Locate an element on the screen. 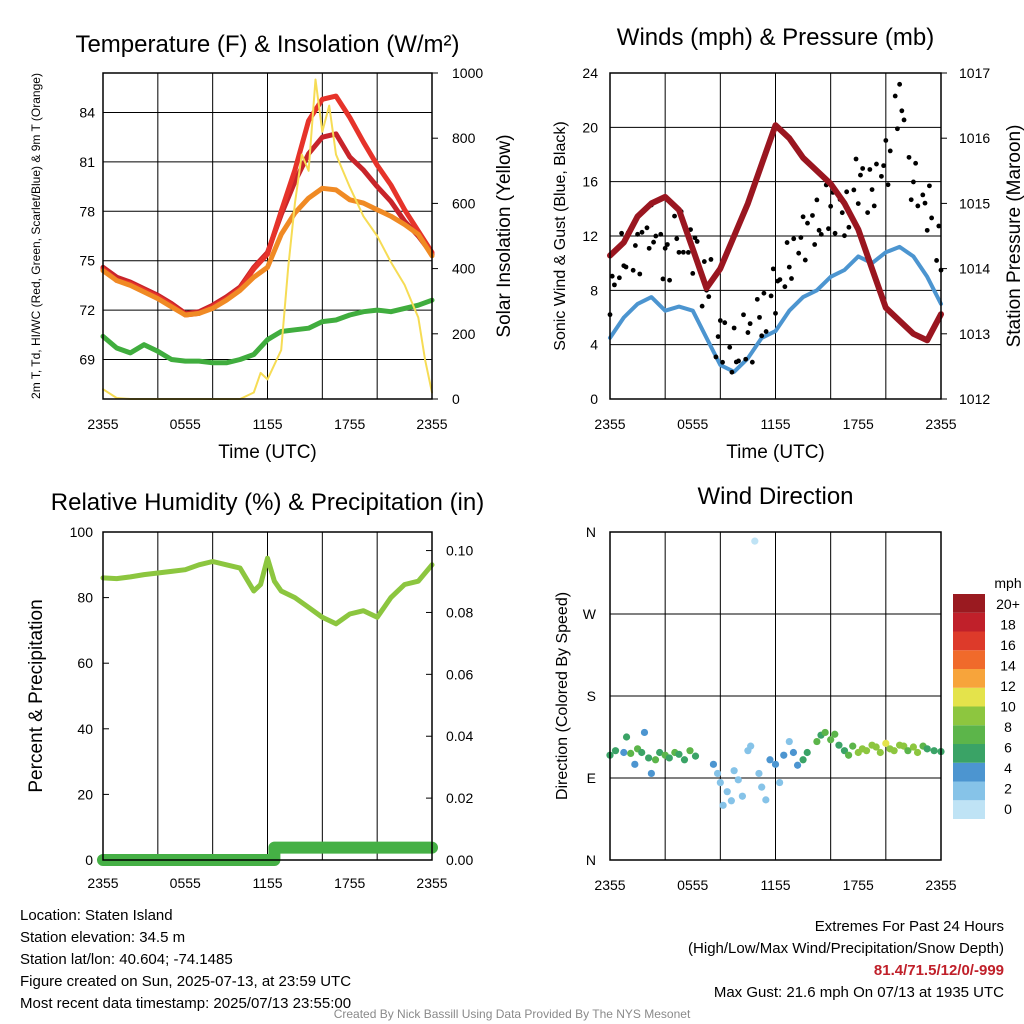 The width and height of the screenshot is (1024, 1024). y-tick-label: 4 is located at coordinates (594, 345).